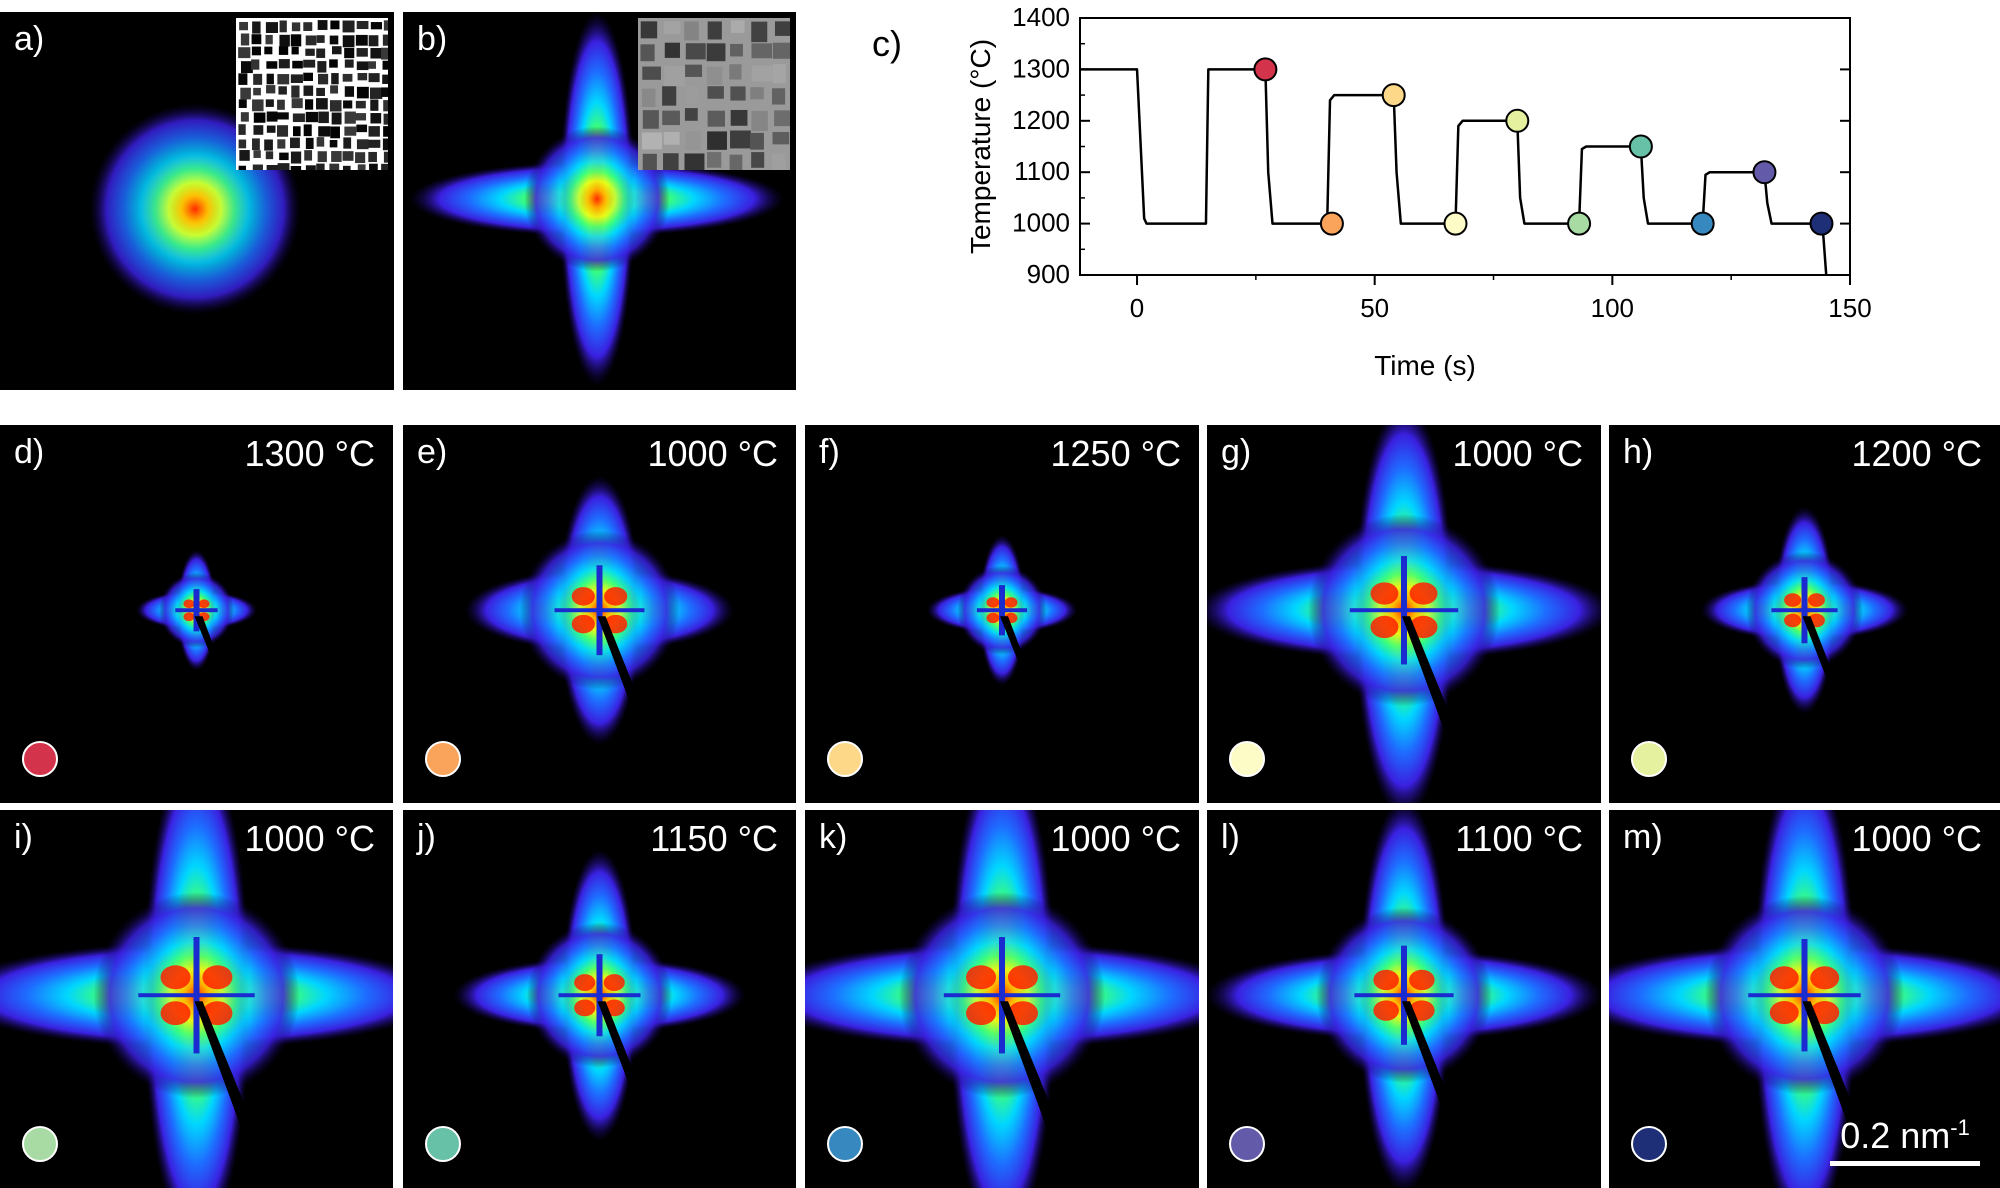 Image resolution: width=2000 pixels, height=1188 pixels. I want to click on scale-bar-line, so click(1905, 1163).